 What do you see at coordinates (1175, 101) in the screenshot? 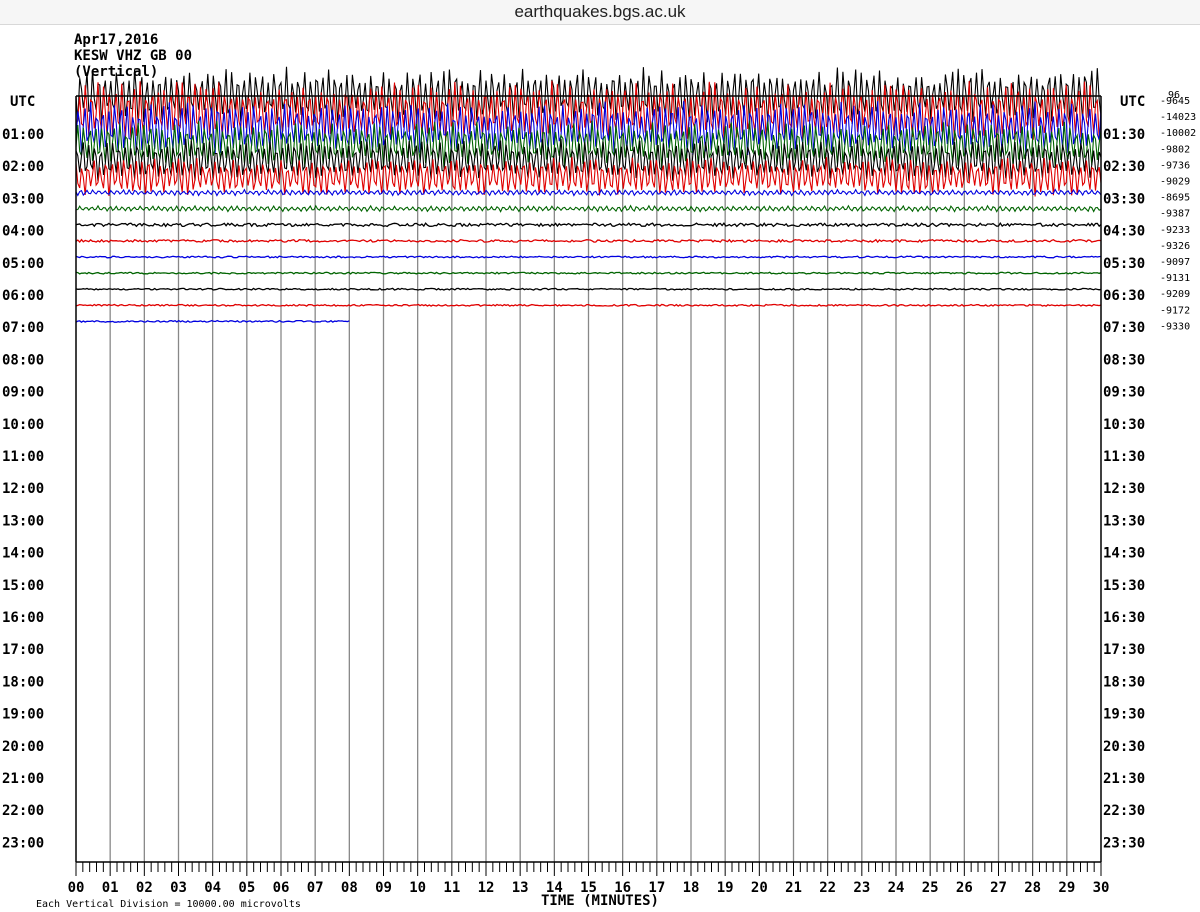
I see `offset-value: -9645` at bounding box center [1175, 101].